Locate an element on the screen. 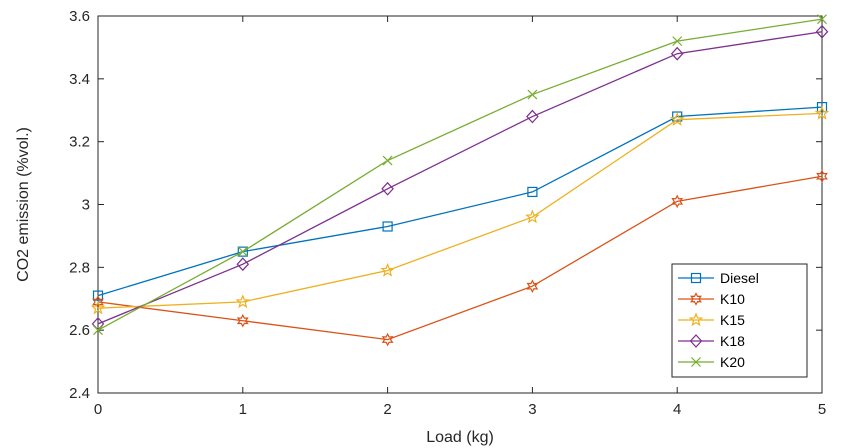  legend-entry-k20: K20 is located at coordinates (711, 362).